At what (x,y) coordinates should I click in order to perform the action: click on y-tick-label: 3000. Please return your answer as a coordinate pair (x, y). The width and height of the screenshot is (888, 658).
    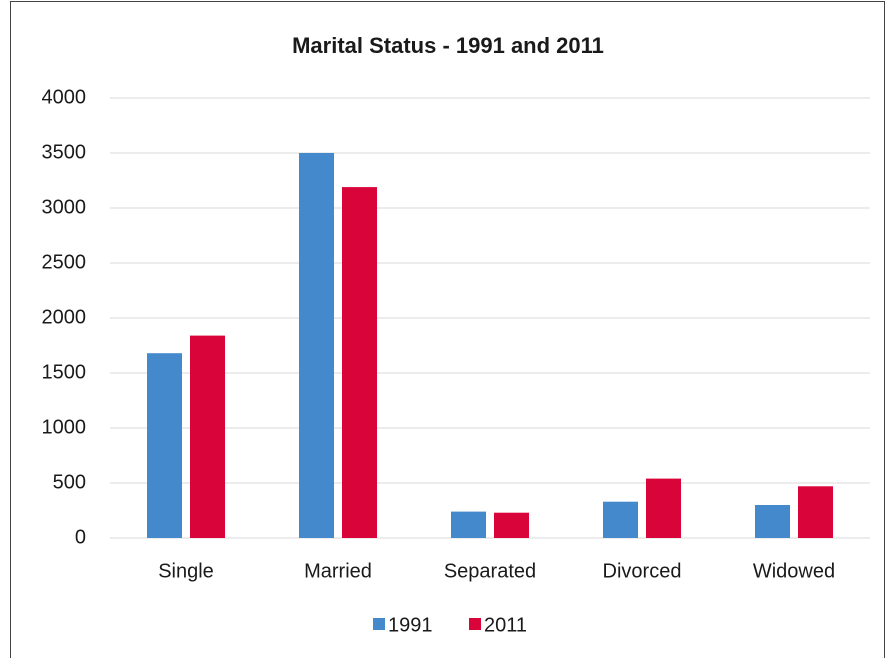
    Looking at the image, I should click on (64, 207).